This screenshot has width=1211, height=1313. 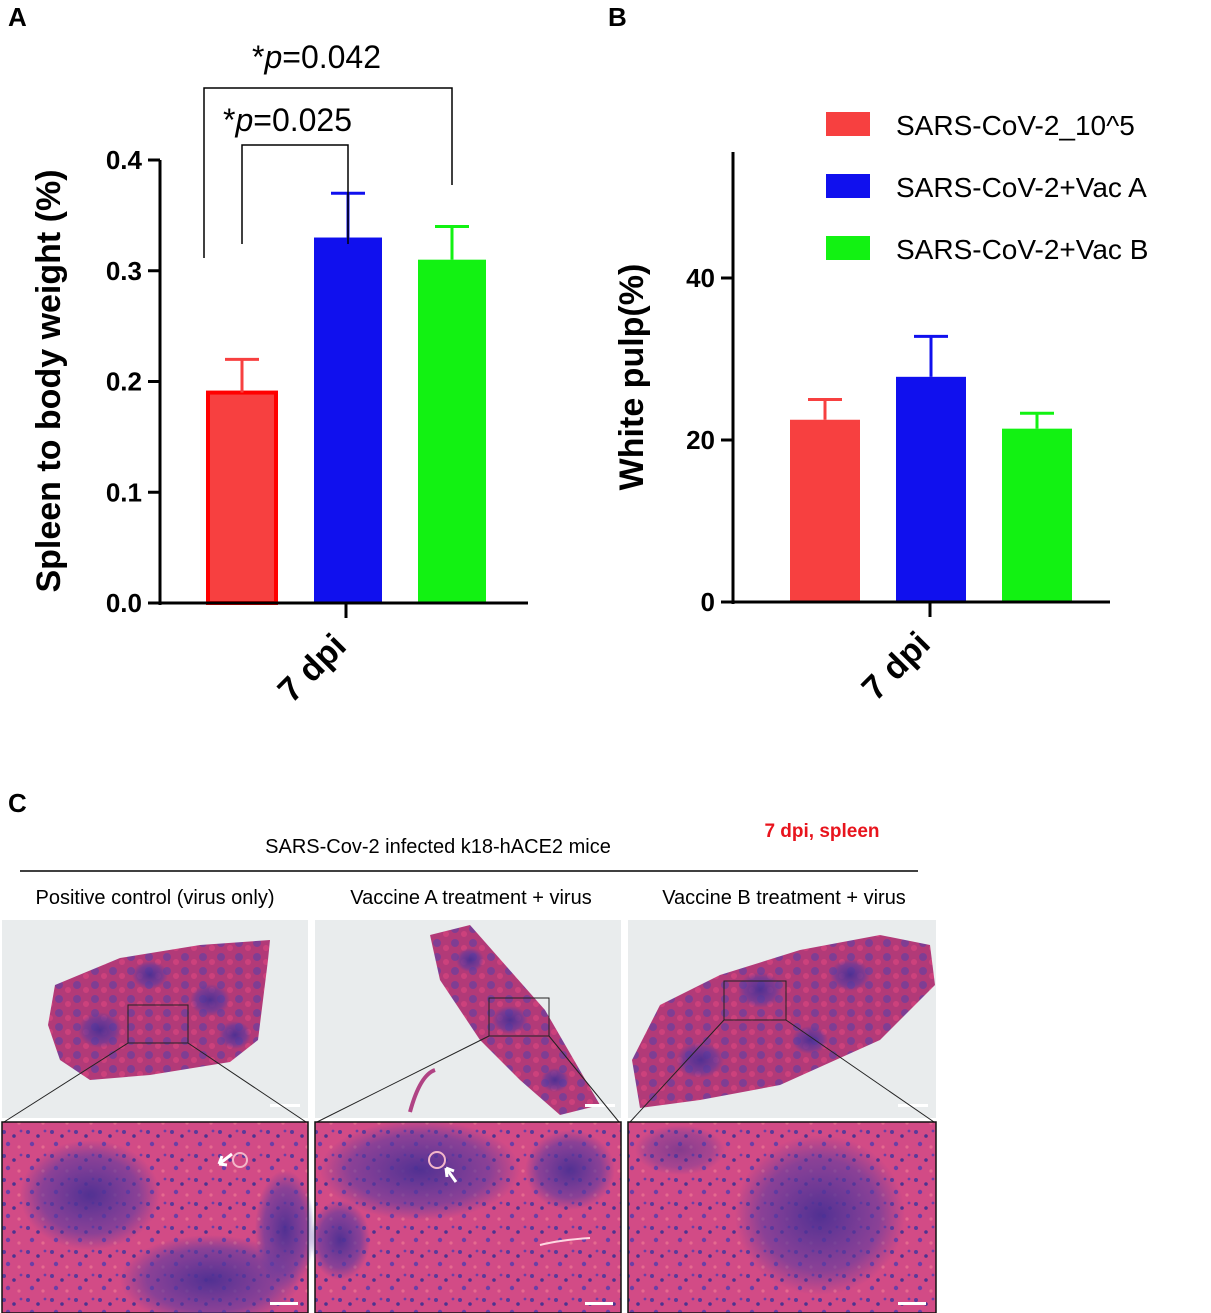 I want to click on chart-b-xlabel: 7 dpi, so click(x=896, y=666).